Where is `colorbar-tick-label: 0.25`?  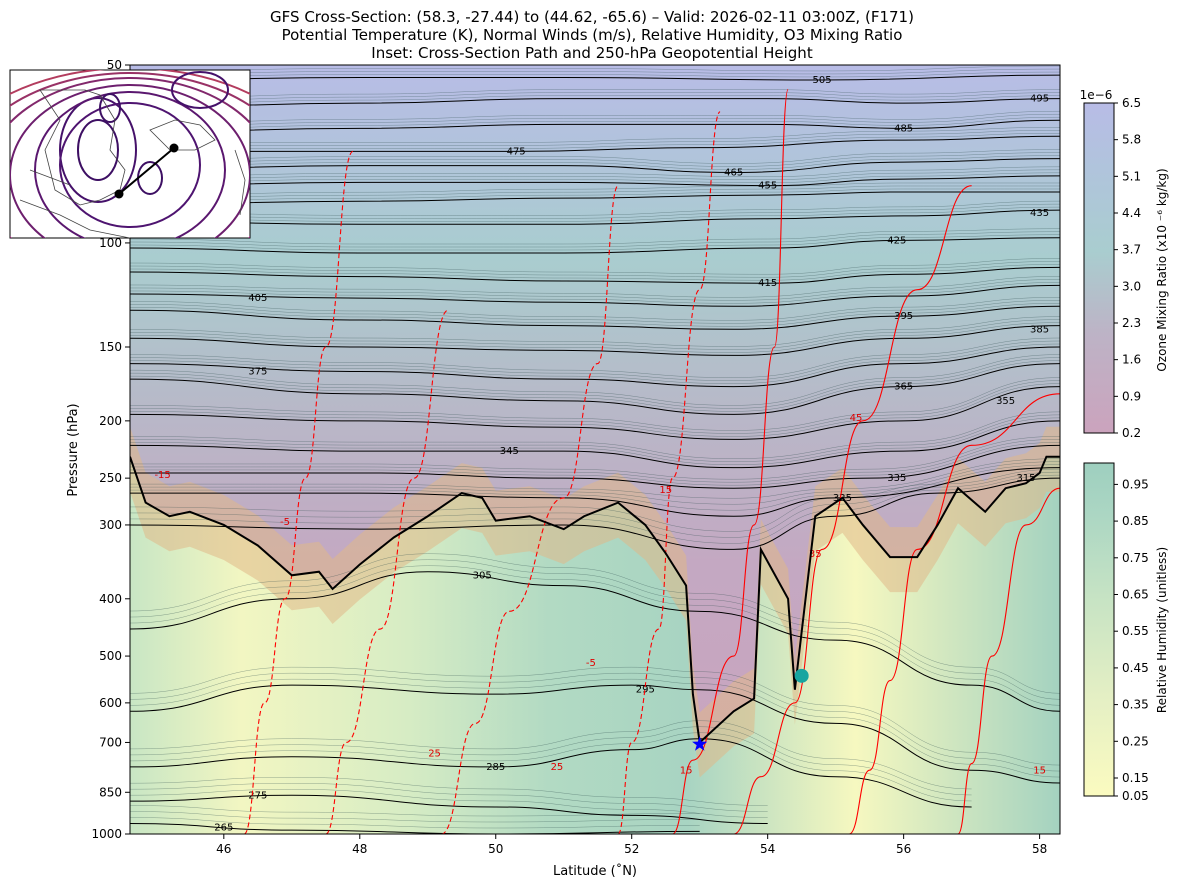 colorbar-tick-label: 0.25 is located at coordinates (1135, 741).